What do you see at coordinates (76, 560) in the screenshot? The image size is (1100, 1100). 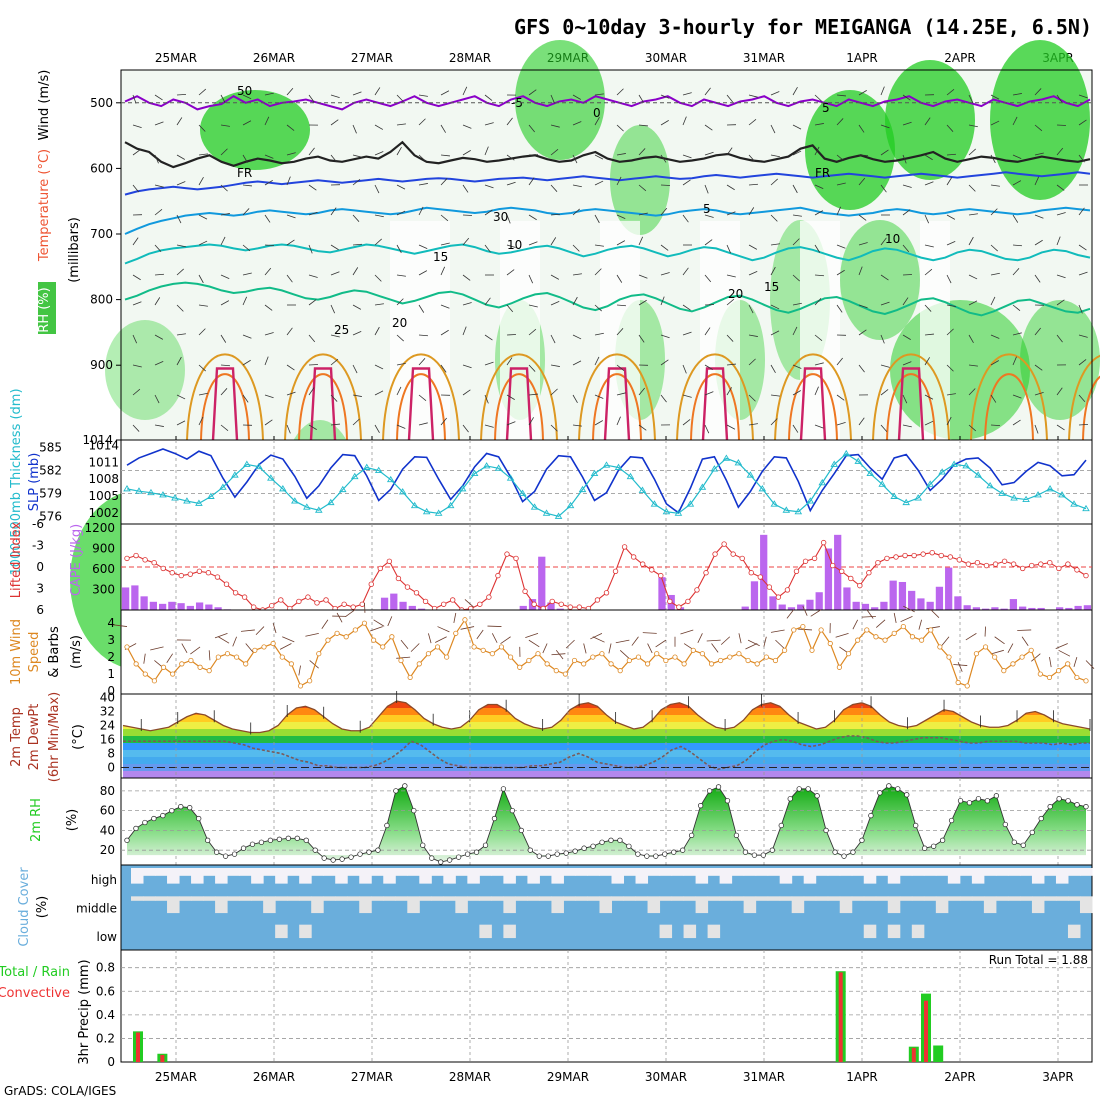 I see `cape-axis-label: CAPE (J/kg)` at bounding box center [76, 560].